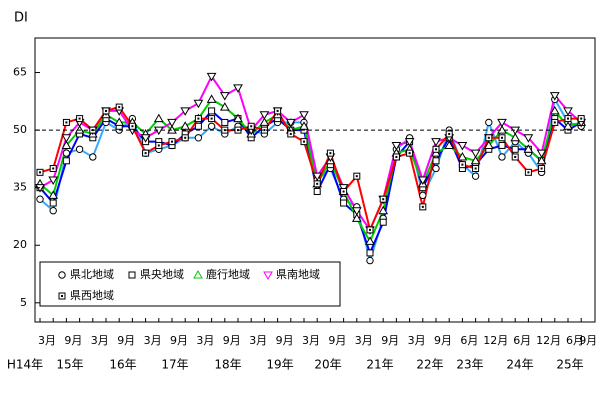  What do you see at coordinates (279, 365) in the screenshot?
I see `x-year-label: 19年` at bounding box center [279, 365].